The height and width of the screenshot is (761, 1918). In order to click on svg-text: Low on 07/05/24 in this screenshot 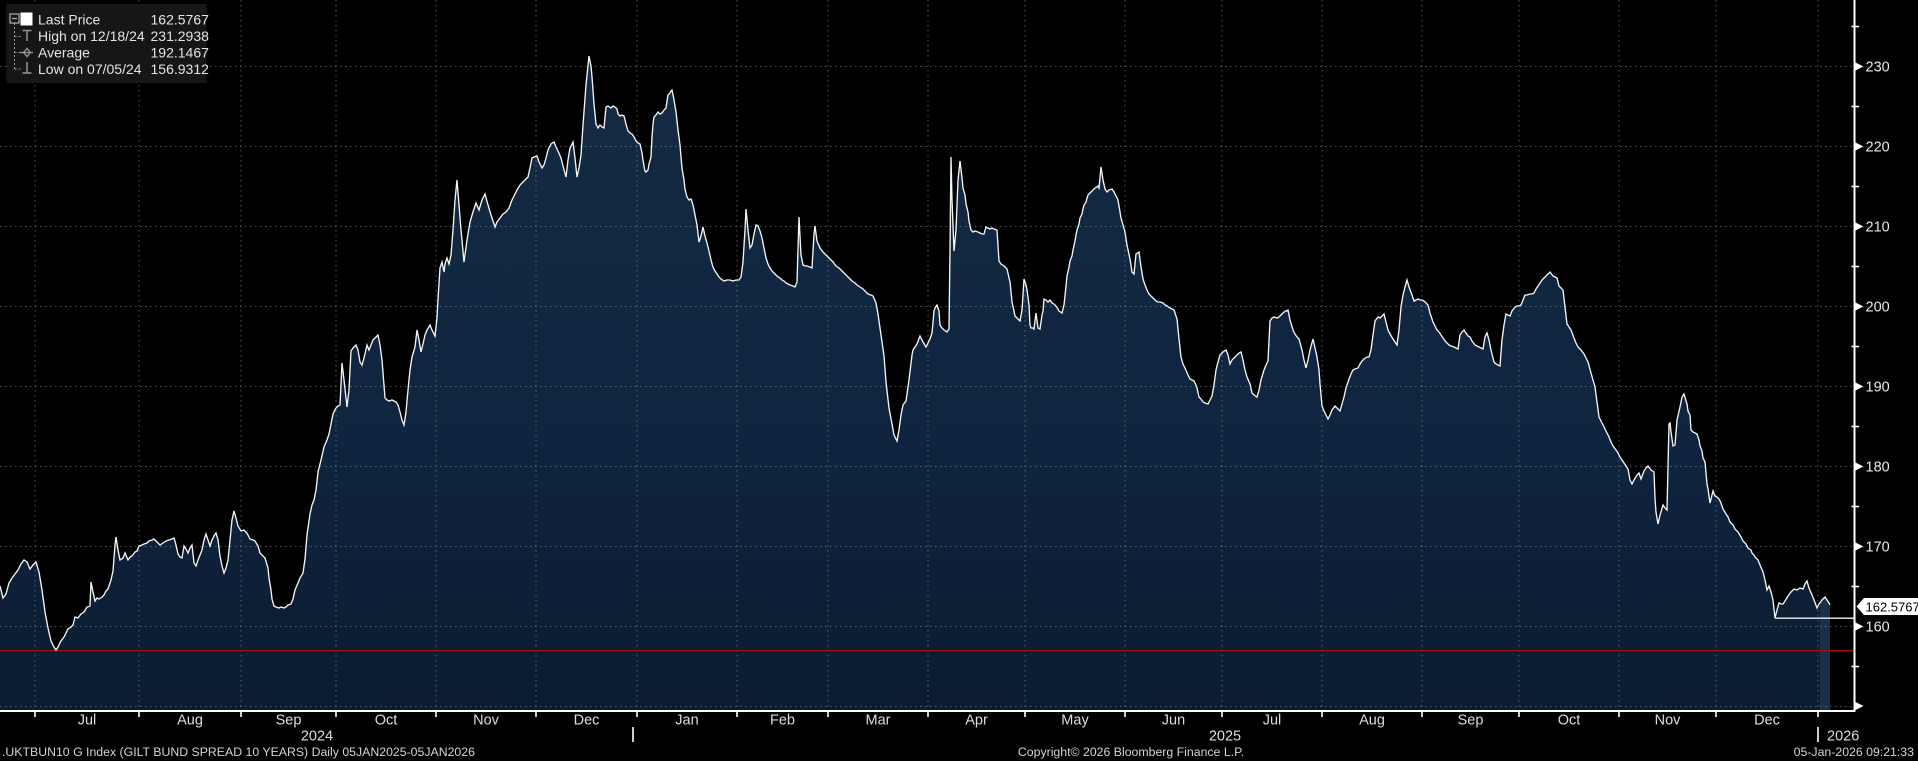, I will do `click(90, 69)`.